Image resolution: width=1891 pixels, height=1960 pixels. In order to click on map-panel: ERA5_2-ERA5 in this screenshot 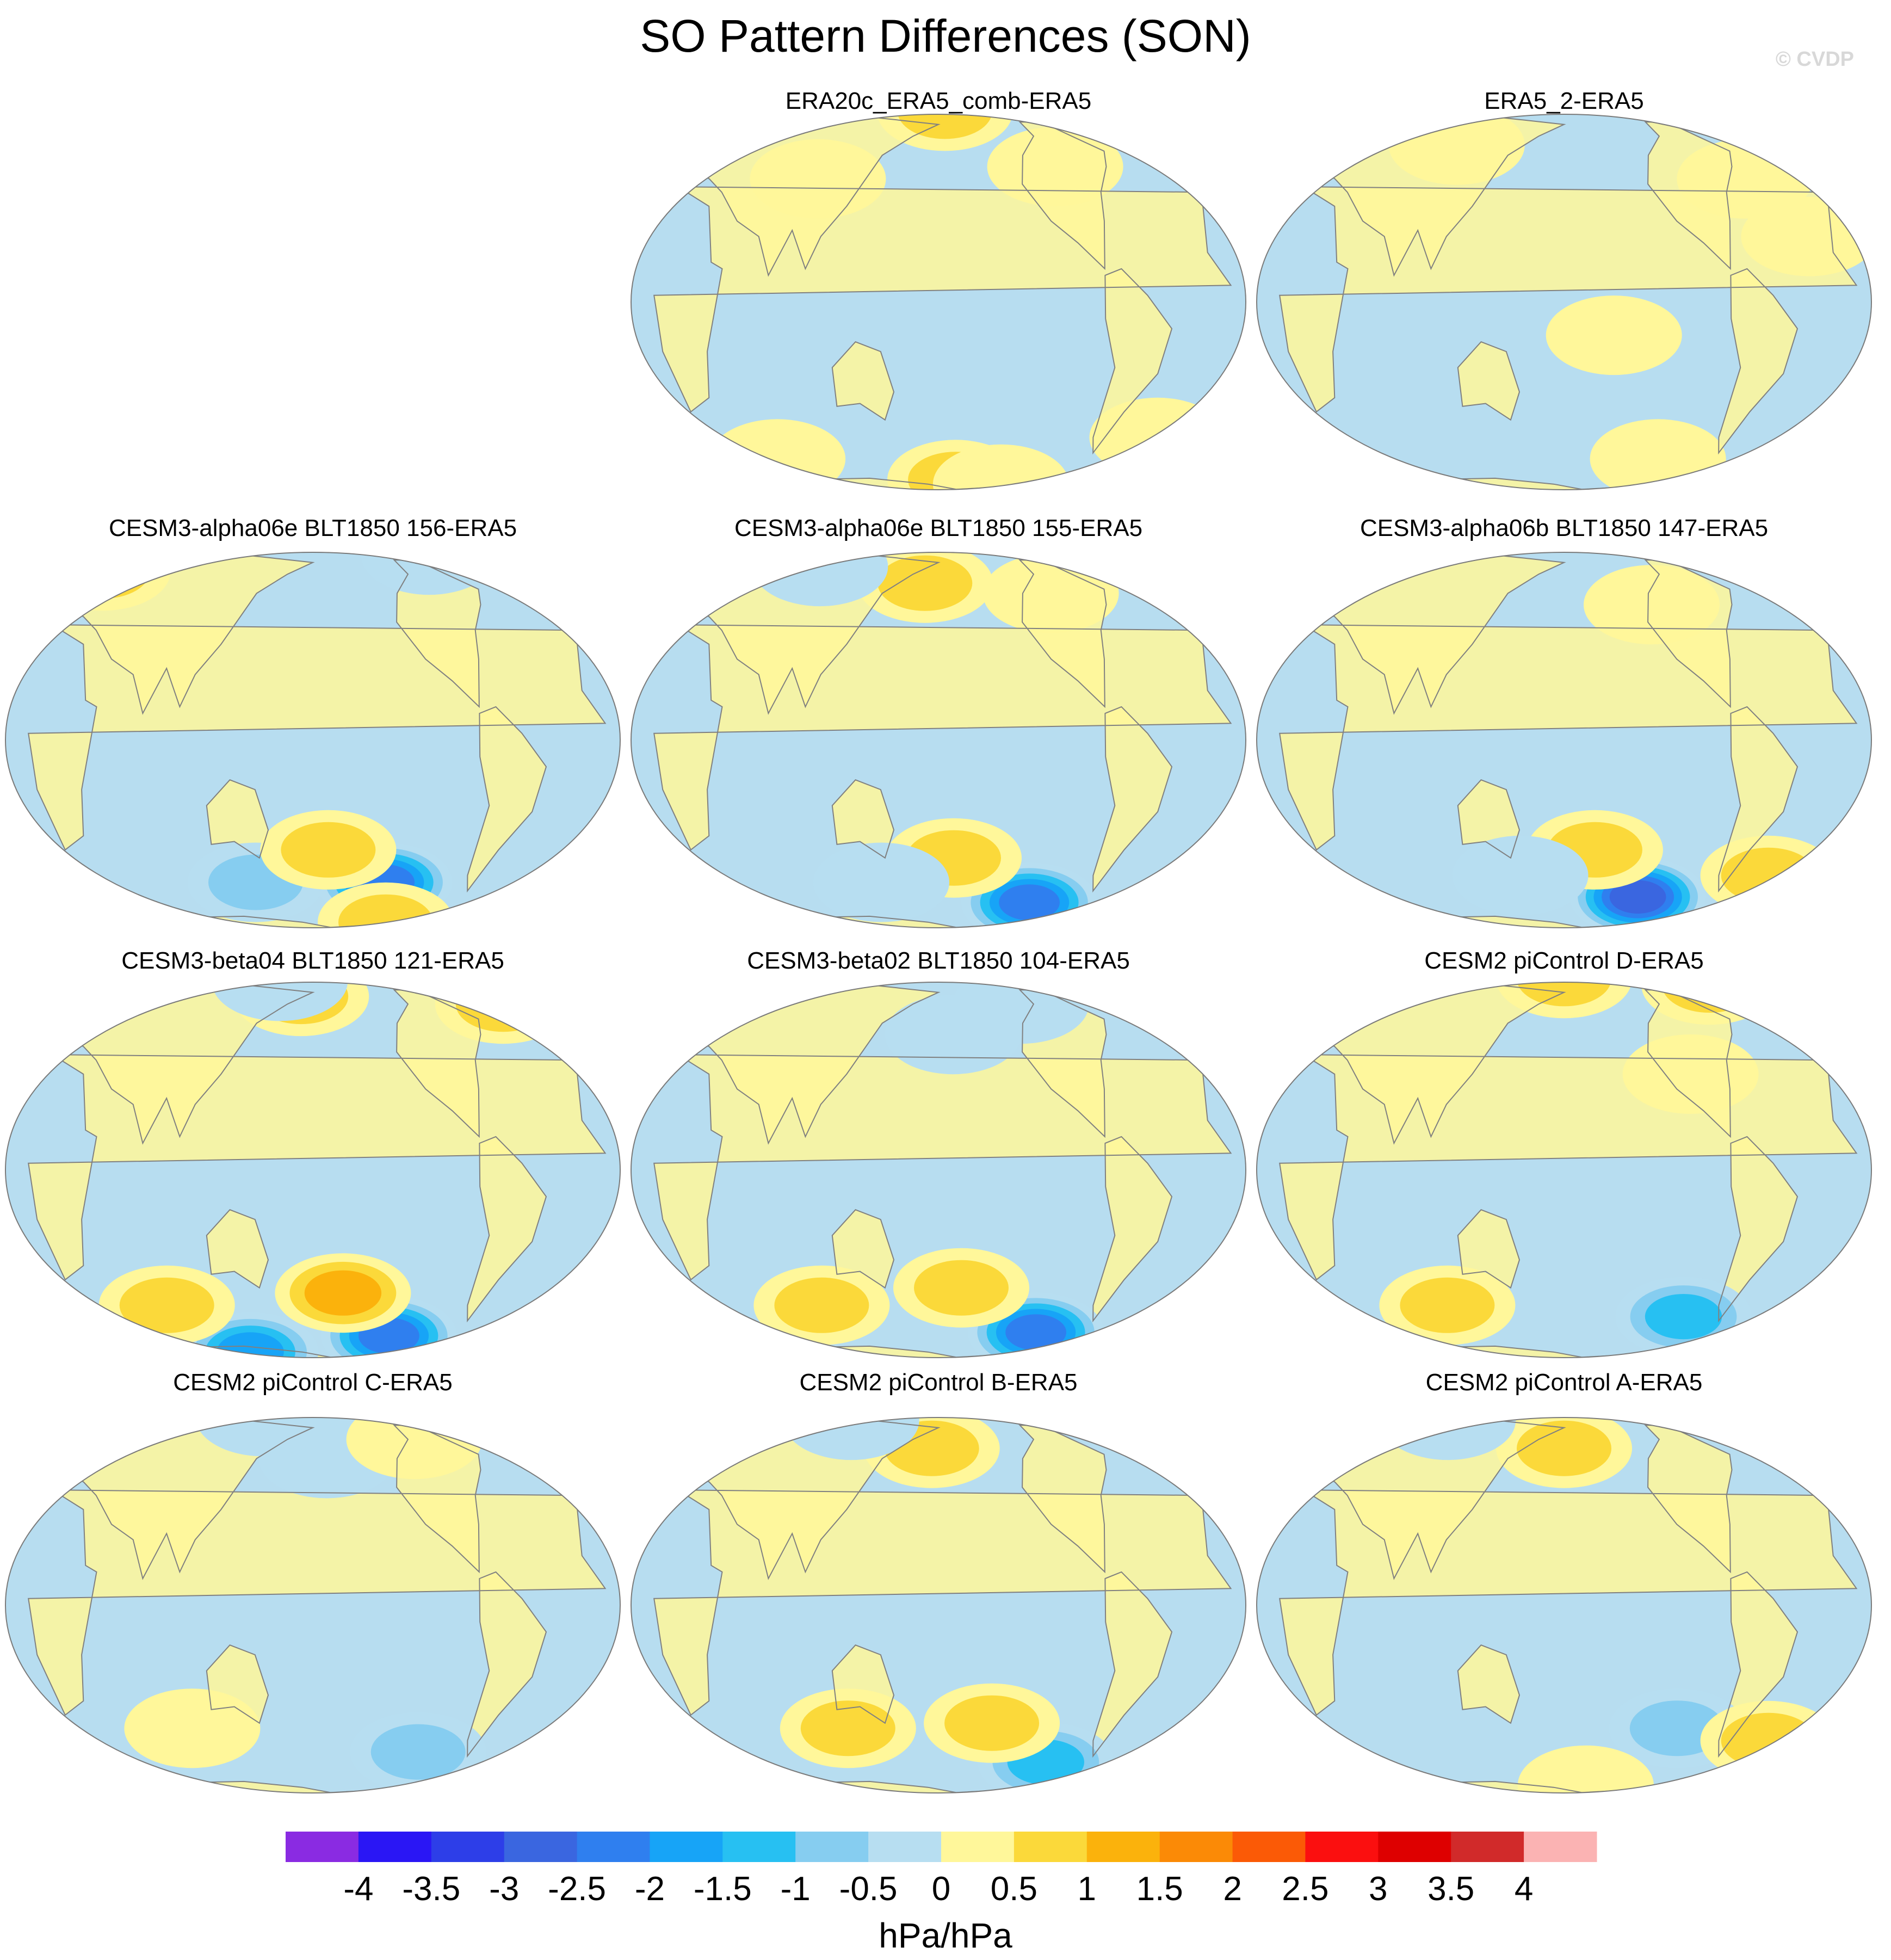, I will do `click(1564, 289)`.